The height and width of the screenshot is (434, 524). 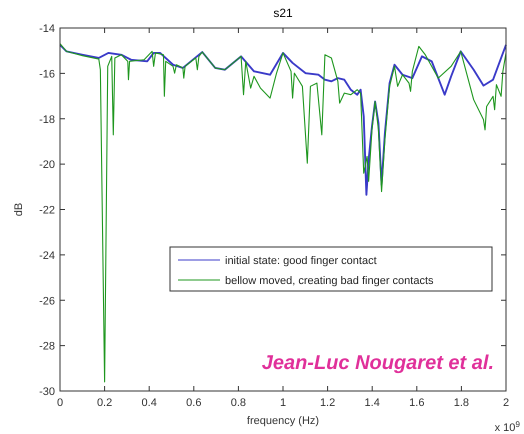 I want to click on y-tick-label: -30, so click(x=47, y=392).